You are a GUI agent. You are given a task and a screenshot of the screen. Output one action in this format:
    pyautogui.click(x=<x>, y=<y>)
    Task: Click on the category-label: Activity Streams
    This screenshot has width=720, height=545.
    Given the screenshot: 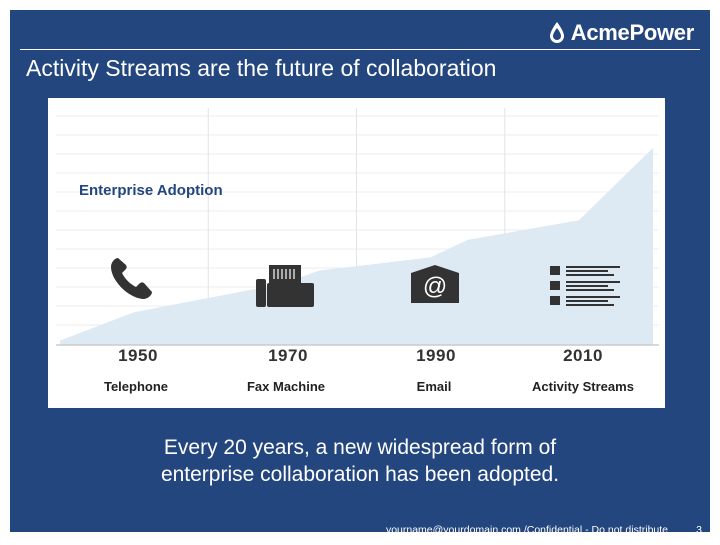 What is the action you would take?
    pyautogui.click(x=583, y=386)
    